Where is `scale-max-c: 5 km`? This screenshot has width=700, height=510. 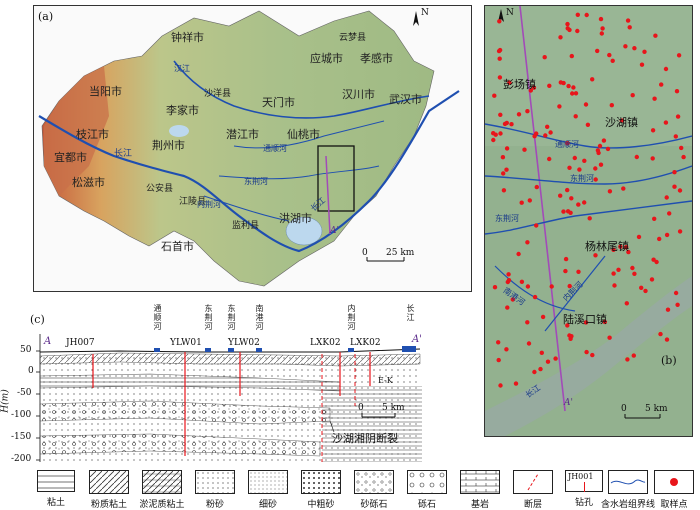 scale-max-c: 5 km is located at coordinates (393, 408).